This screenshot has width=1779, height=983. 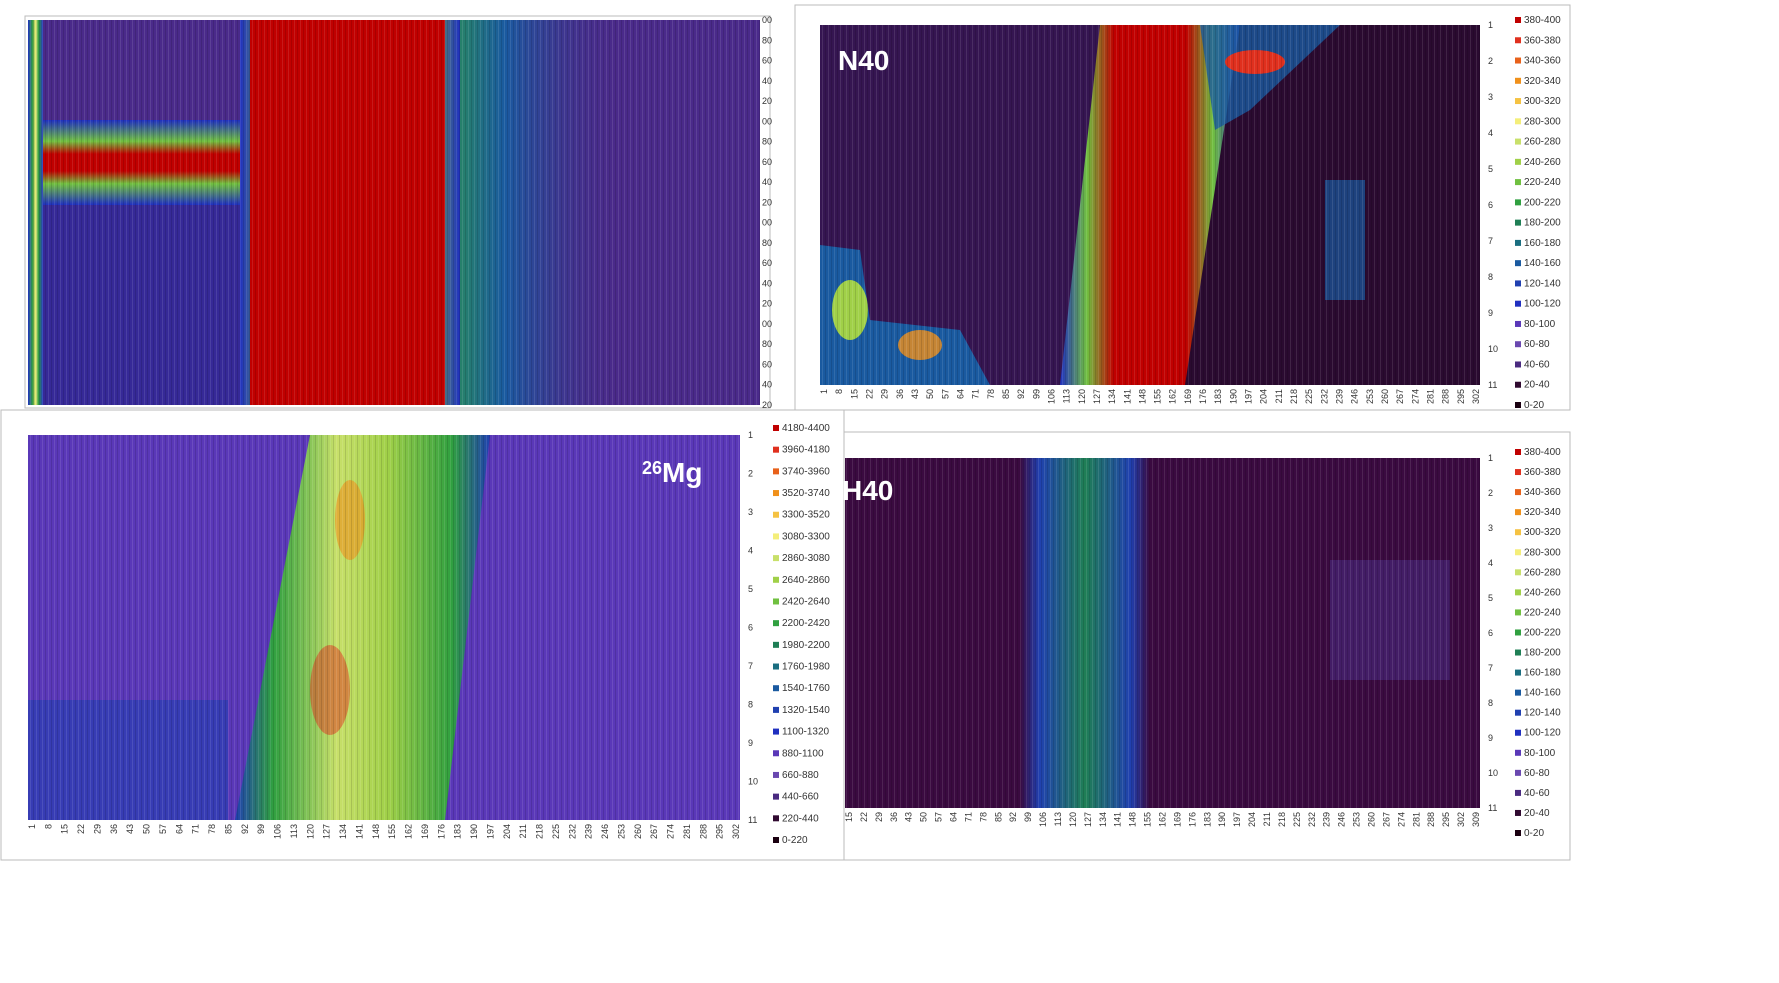 I want to click on legend-label: 2420-2640, so click(x=806, y=601).